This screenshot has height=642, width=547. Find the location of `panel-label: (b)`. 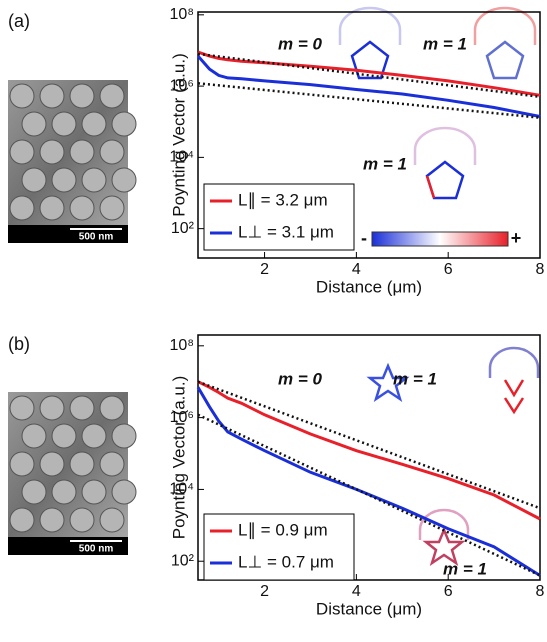

panel-label: (b) is located at coordinates (19, 344).